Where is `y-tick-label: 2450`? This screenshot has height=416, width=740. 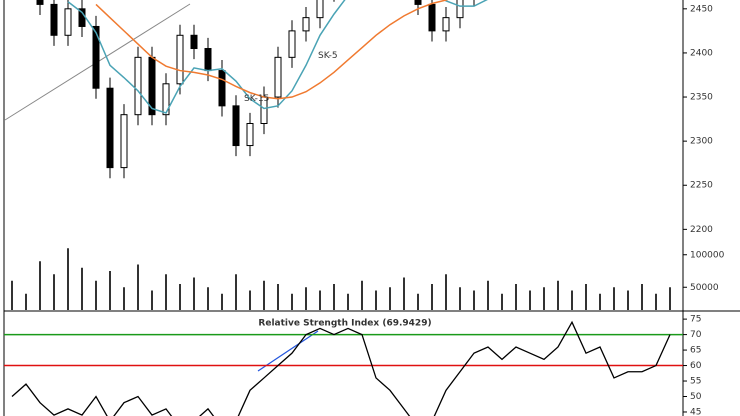
y-tick-label: 2450 is located at coordinates (701, 9).